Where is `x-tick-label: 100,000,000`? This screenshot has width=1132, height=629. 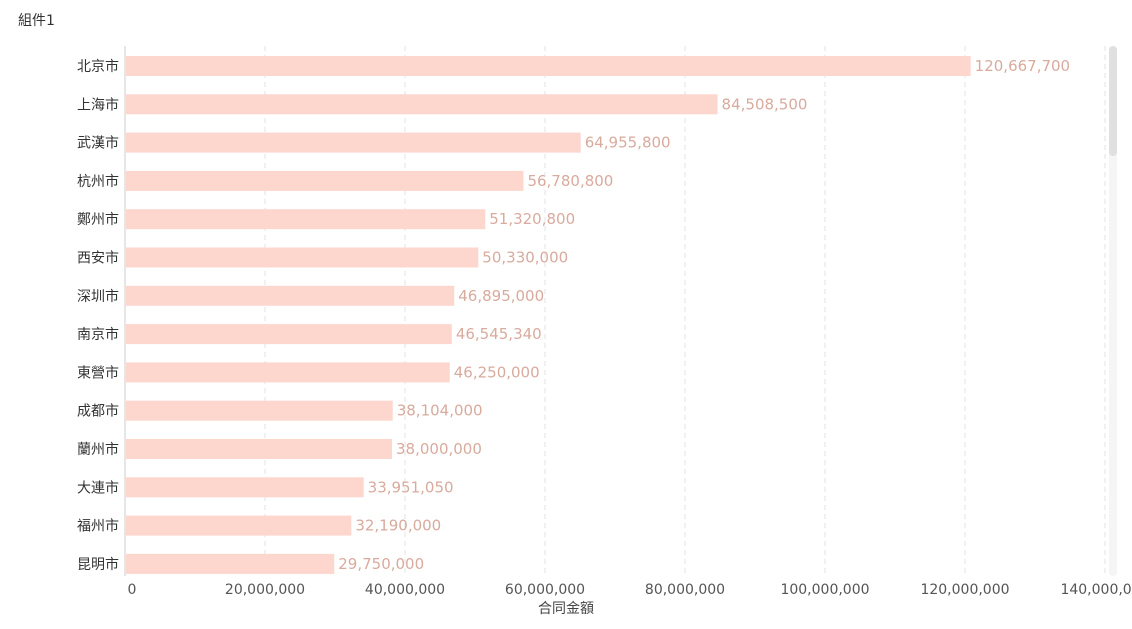
x-tick-label: 100,000,000 is located at coordinates (824, 590).